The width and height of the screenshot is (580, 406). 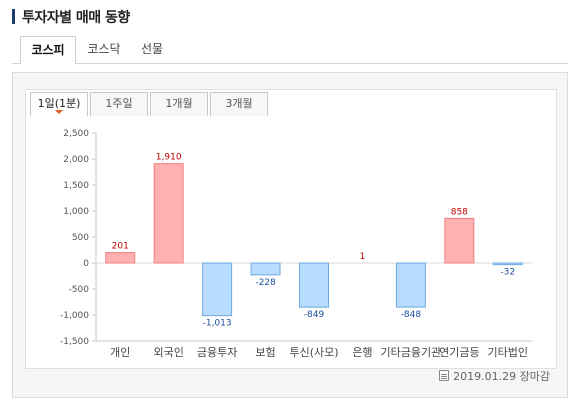 I want to click on tab-kospi: 코스피, so click(x=48, y=50).